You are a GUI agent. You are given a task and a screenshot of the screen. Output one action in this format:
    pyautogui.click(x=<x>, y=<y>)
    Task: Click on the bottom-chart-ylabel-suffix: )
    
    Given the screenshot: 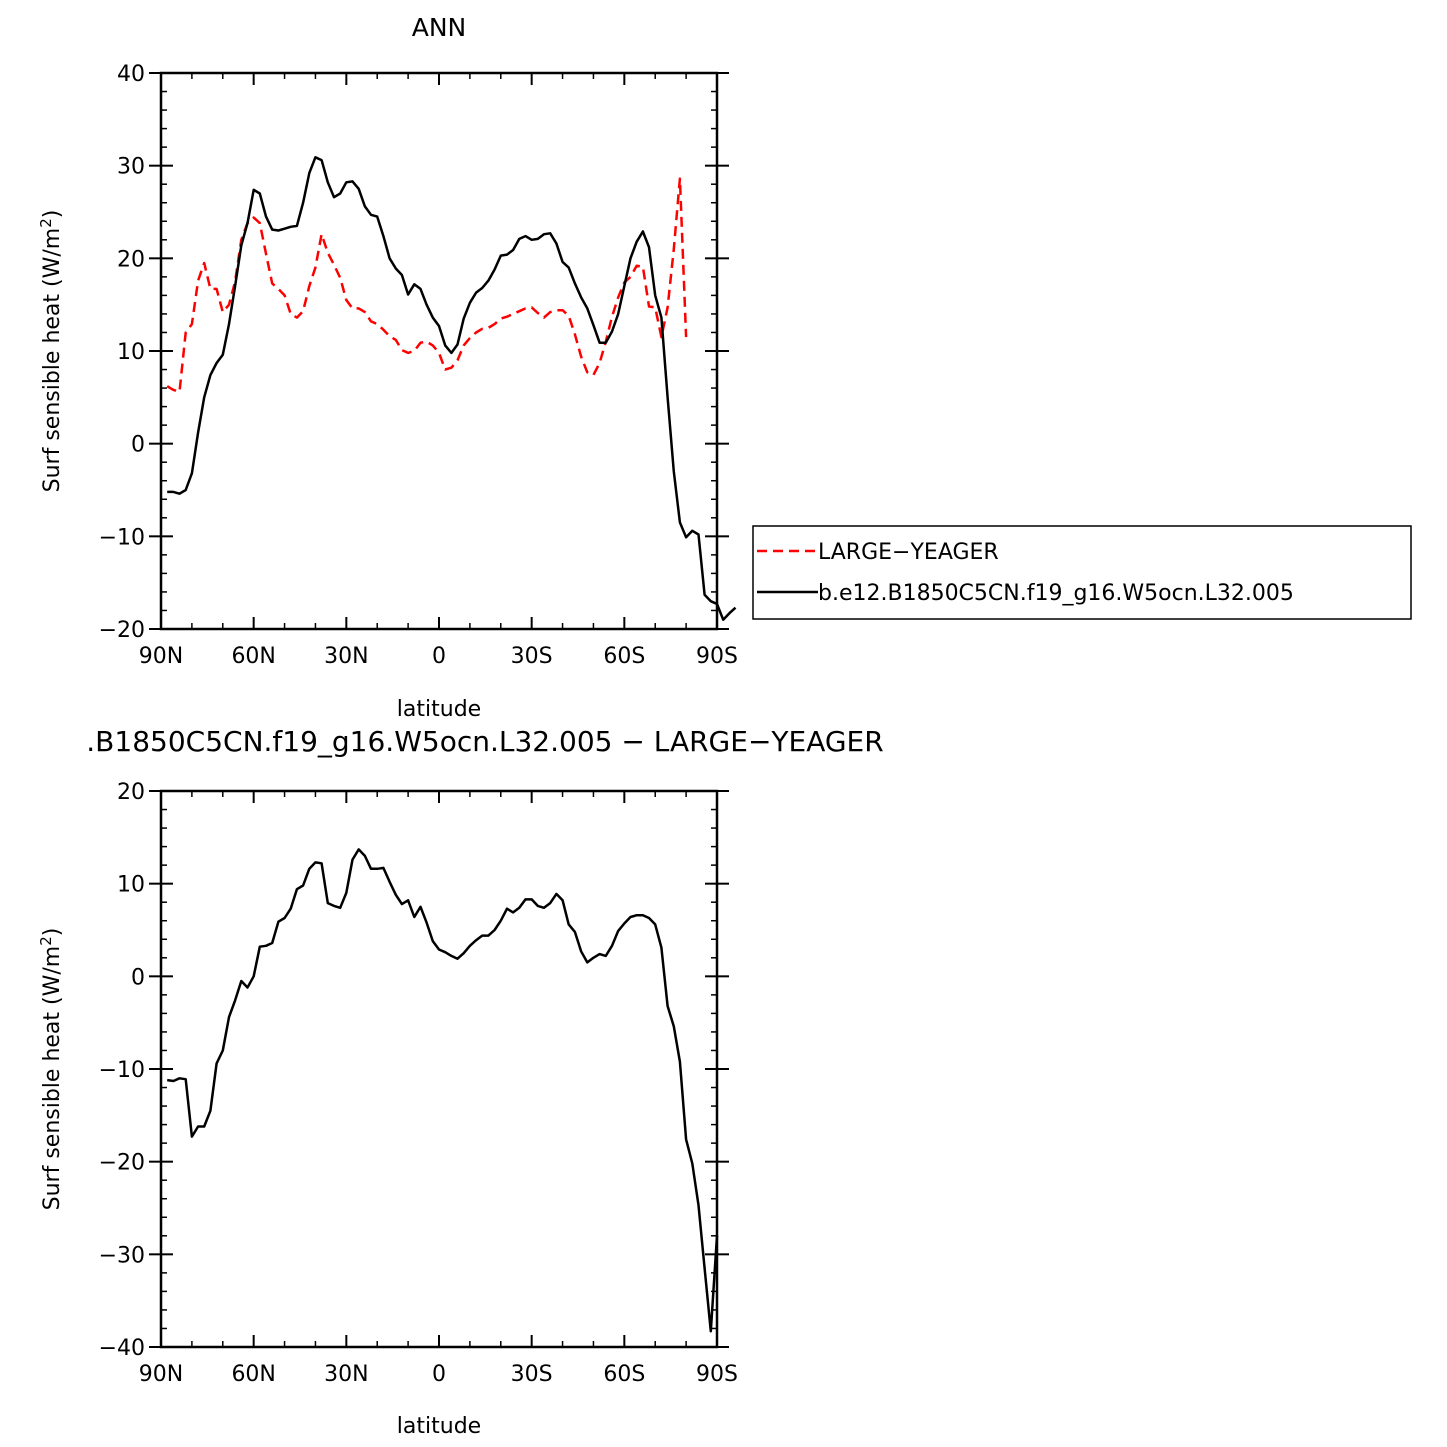 What is the action you would take?
    pyautogui.click(x=52, y=932)
    